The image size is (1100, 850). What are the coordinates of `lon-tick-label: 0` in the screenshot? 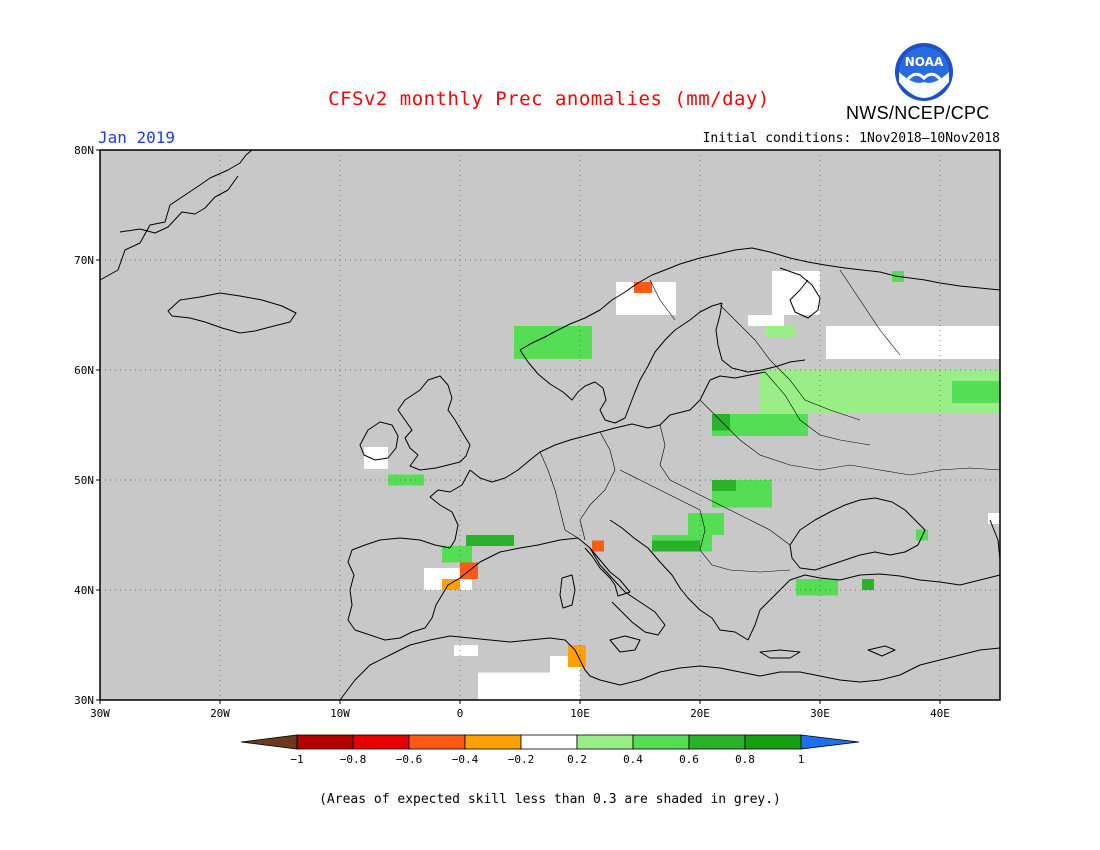 It's located at (460, 713).